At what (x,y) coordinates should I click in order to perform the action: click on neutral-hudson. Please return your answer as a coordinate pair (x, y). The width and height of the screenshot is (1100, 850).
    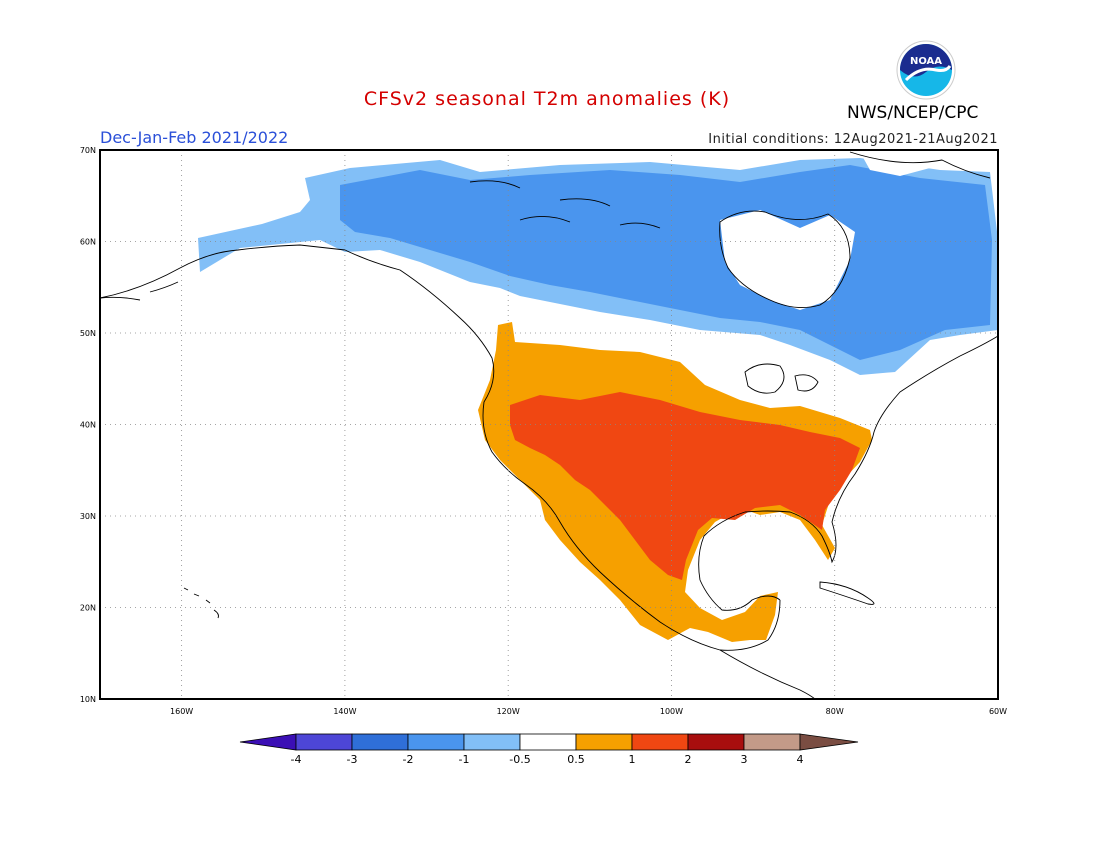
    Looking at the image, I should click on (787, 260).